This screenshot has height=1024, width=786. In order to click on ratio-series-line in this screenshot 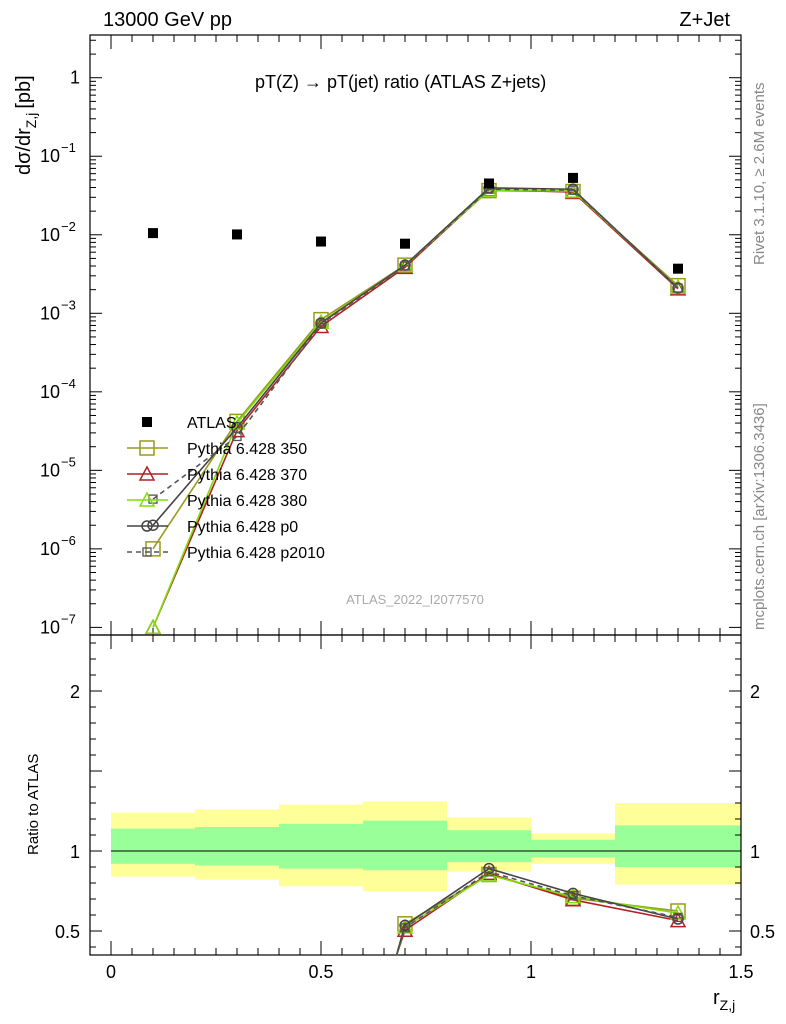, I will do `click(537, 913)`.